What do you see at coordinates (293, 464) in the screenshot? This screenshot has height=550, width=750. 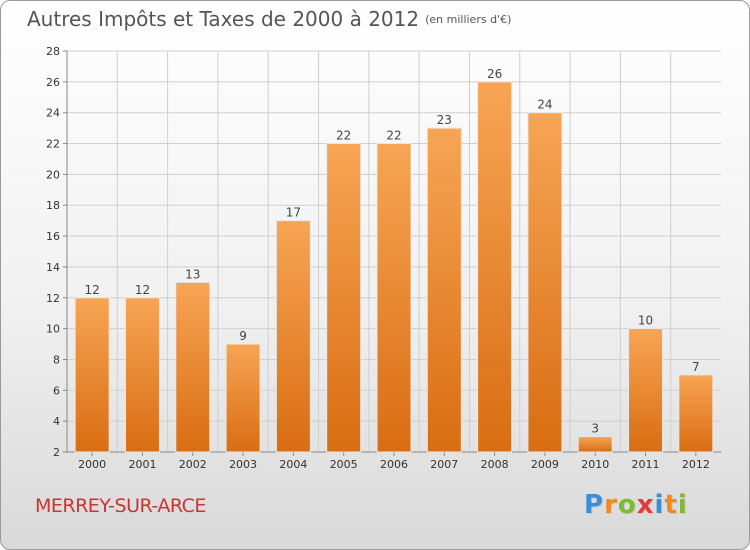 I see `x-tick-label: 2004` at bounding box center [293, 464].